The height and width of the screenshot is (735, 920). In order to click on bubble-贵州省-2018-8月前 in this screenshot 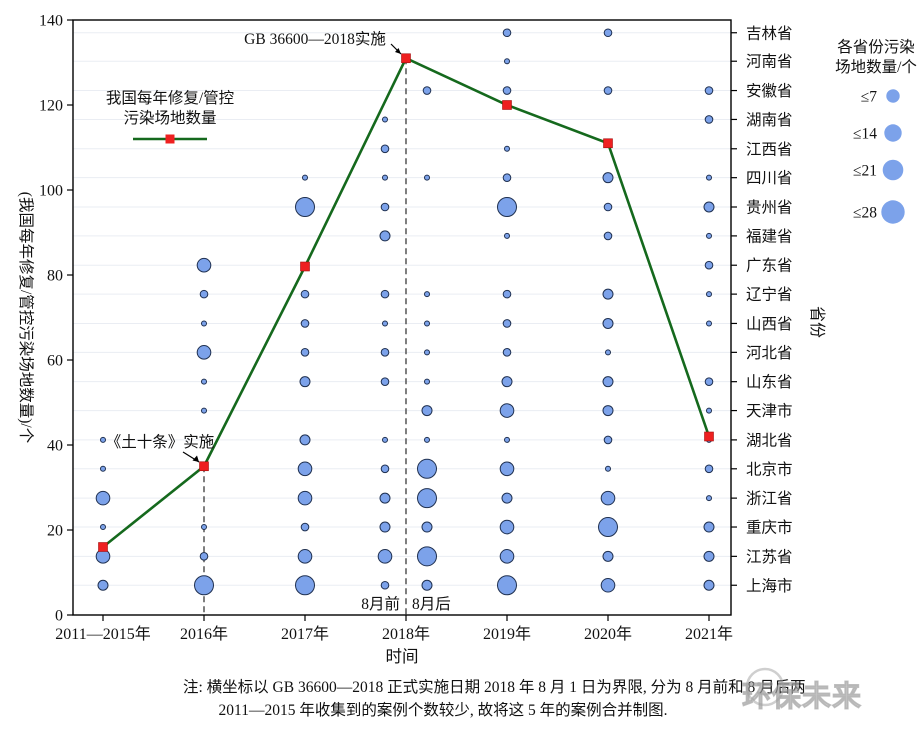, I will do `click(385, 207)`.